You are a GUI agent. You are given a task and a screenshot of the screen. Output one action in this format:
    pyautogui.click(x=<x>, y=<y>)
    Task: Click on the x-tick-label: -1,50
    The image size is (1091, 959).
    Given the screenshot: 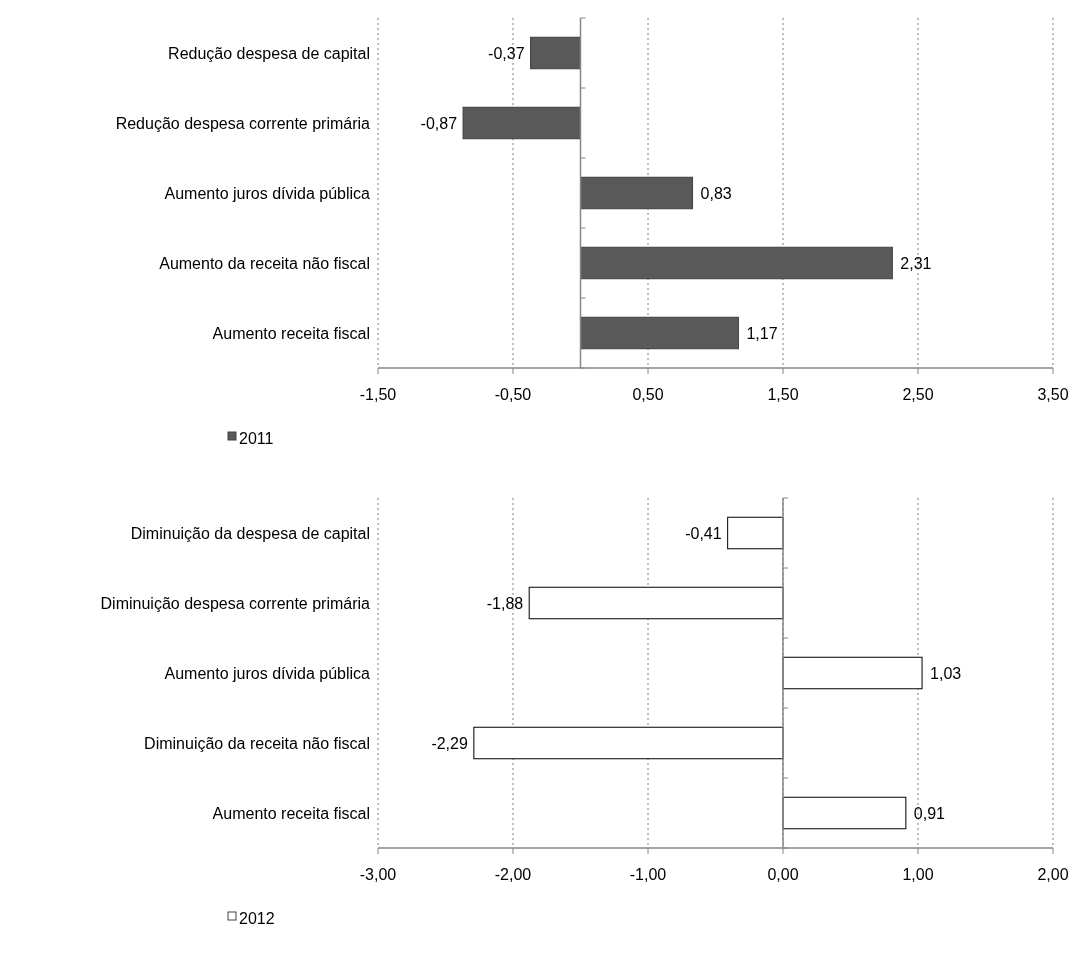 What is the action you would take?
    pyautogui.click(x=378, y=394)
    